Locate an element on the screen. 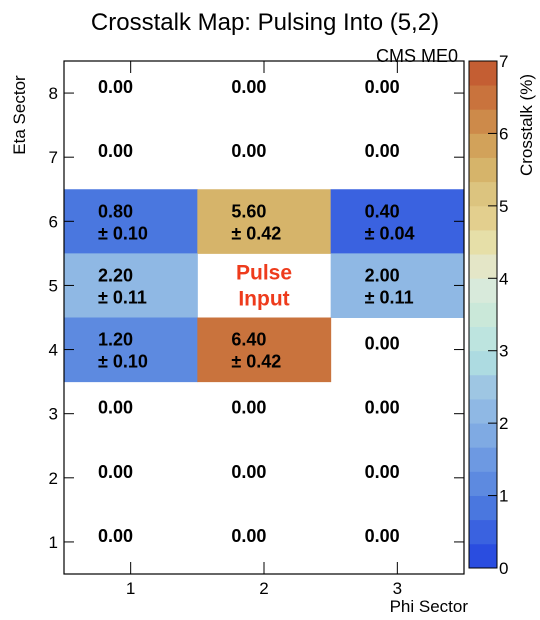 The image size is (540, 620). colorbar-label: Crosstalk (%) is located at coordinates (526, 125).